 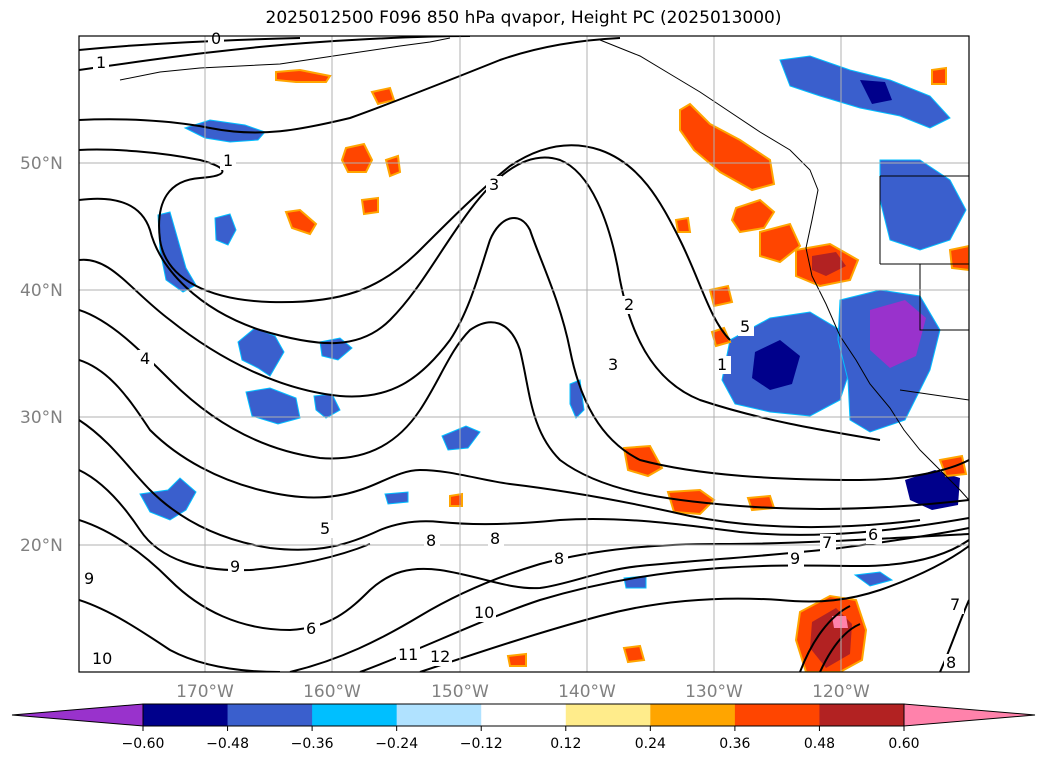 I want to click on colorbar-tick-label: −0.48, so click(x=227, y=744).